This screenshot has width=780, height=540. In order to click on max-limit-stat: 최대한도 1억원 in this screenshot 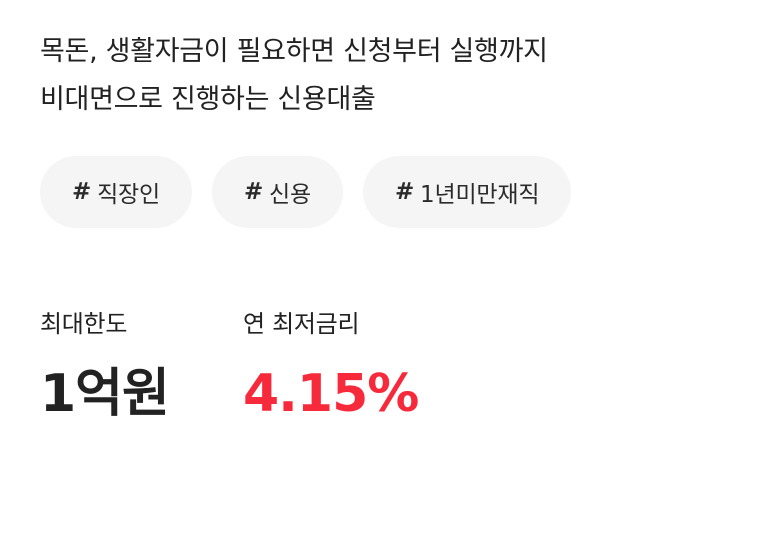, I will do `click(105, 366)`.